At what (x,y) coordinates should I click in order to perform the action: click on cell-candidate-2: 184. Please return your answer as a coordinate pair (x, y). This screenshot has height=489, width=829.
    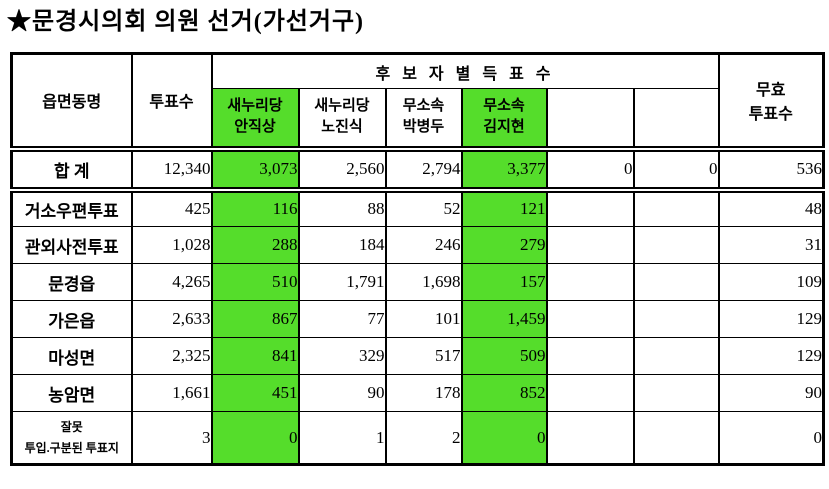
    Looking at the image, I should click on (341, 245).